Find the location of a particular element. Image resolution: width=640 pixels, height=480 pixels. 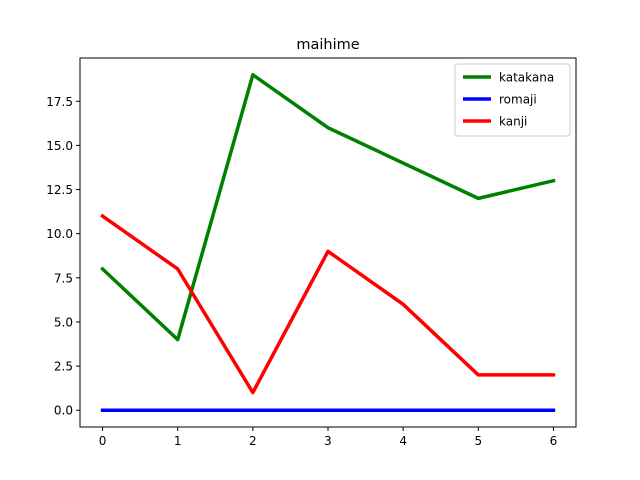

legend: katakana romaji kanji is located at coordinates (512, 100).